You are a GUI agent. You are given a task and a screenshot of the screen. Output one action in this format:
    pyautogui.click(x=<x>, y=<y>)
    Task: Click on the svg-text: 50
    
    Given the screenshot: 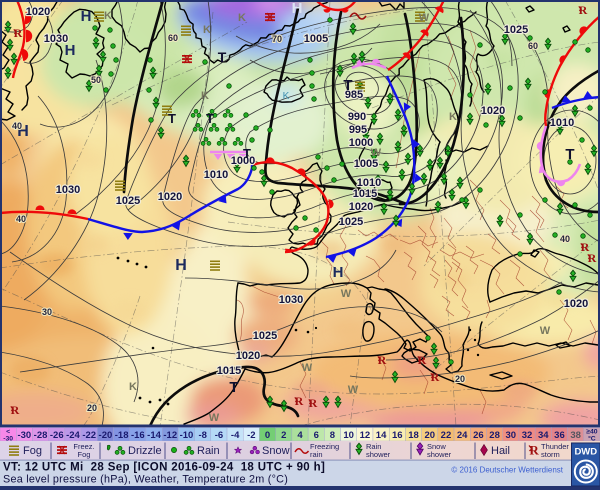 What is the action you would take?
    pyautogui.click(x=96, y=80)
    